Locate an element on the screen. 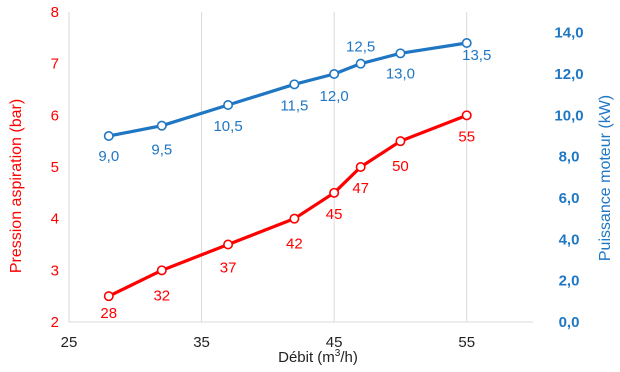 Image resolution: width=620 pixels, height=372 pixels. power-data-label: 11,5 is located at coordinates (294, 105).